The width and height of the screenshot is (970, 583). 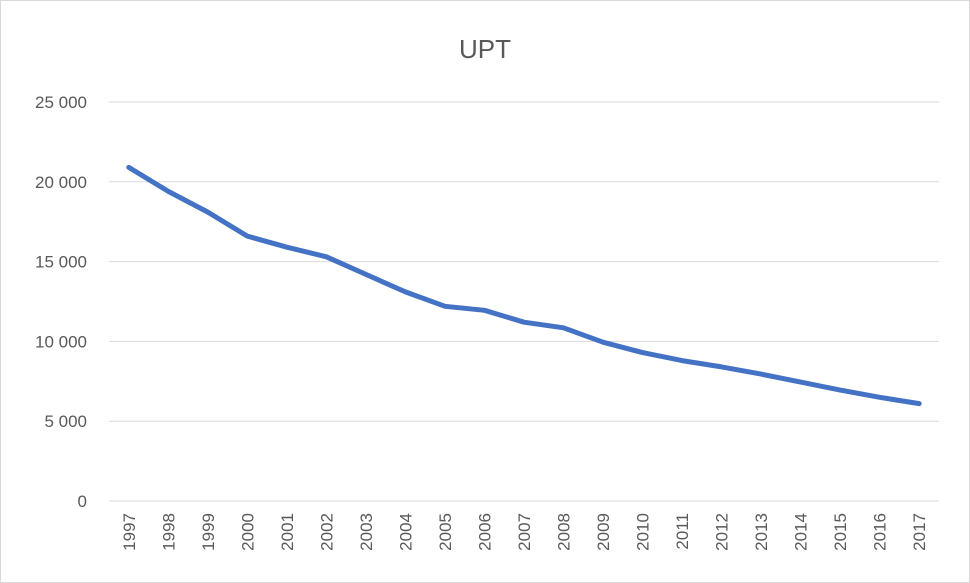 What do you see at coordinates (682, 531) in the screenshot?
I see `x-tick-label: 2011` at bounding box center [682, 531].